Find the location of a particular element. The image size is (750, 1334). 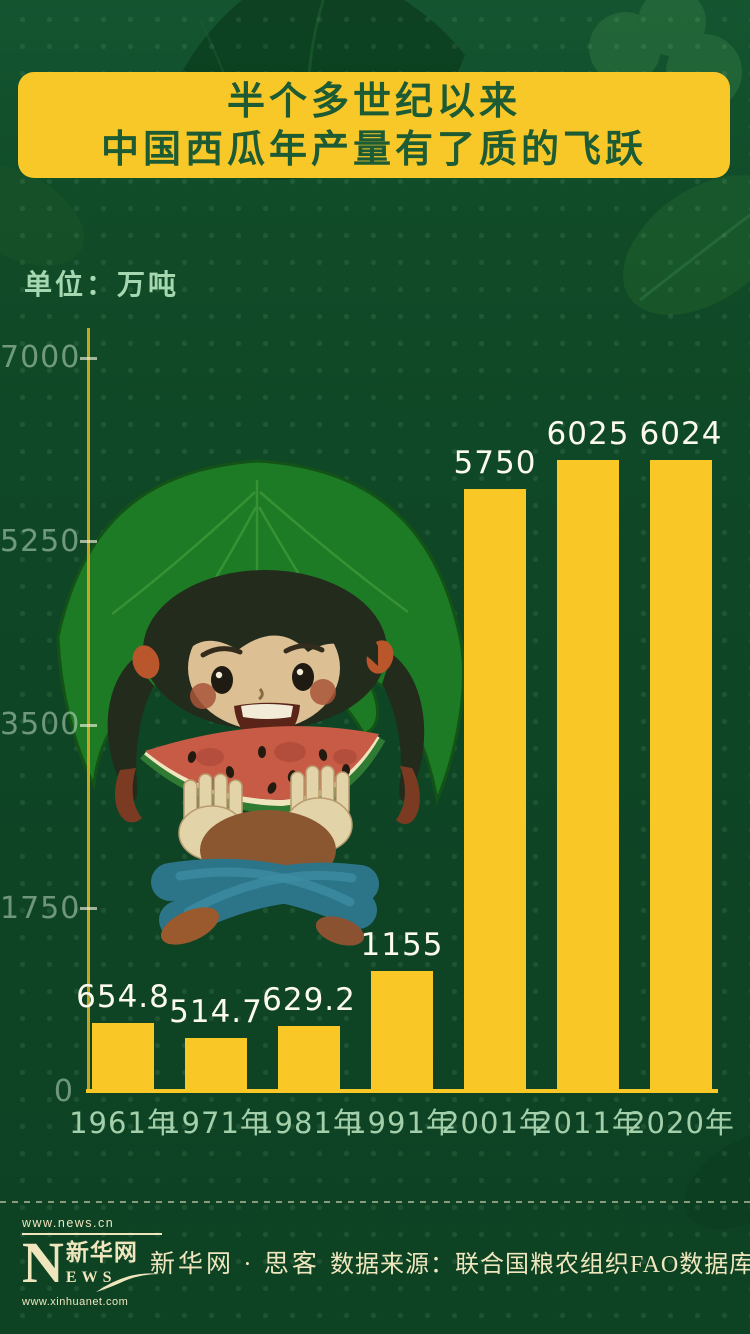

logo-swoosh-icon is located at coordinates (128, 1282).